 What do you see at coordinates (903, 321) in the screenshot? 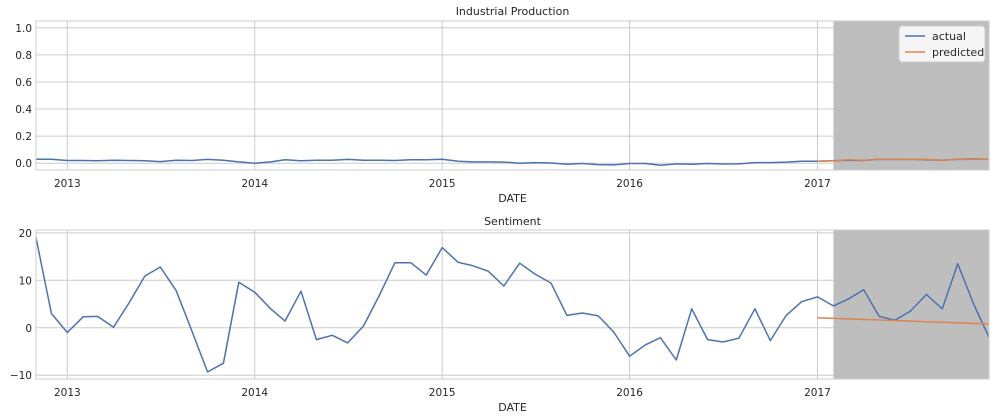
I see `sentiment-predicted-line` at bounding box center [903, 321].